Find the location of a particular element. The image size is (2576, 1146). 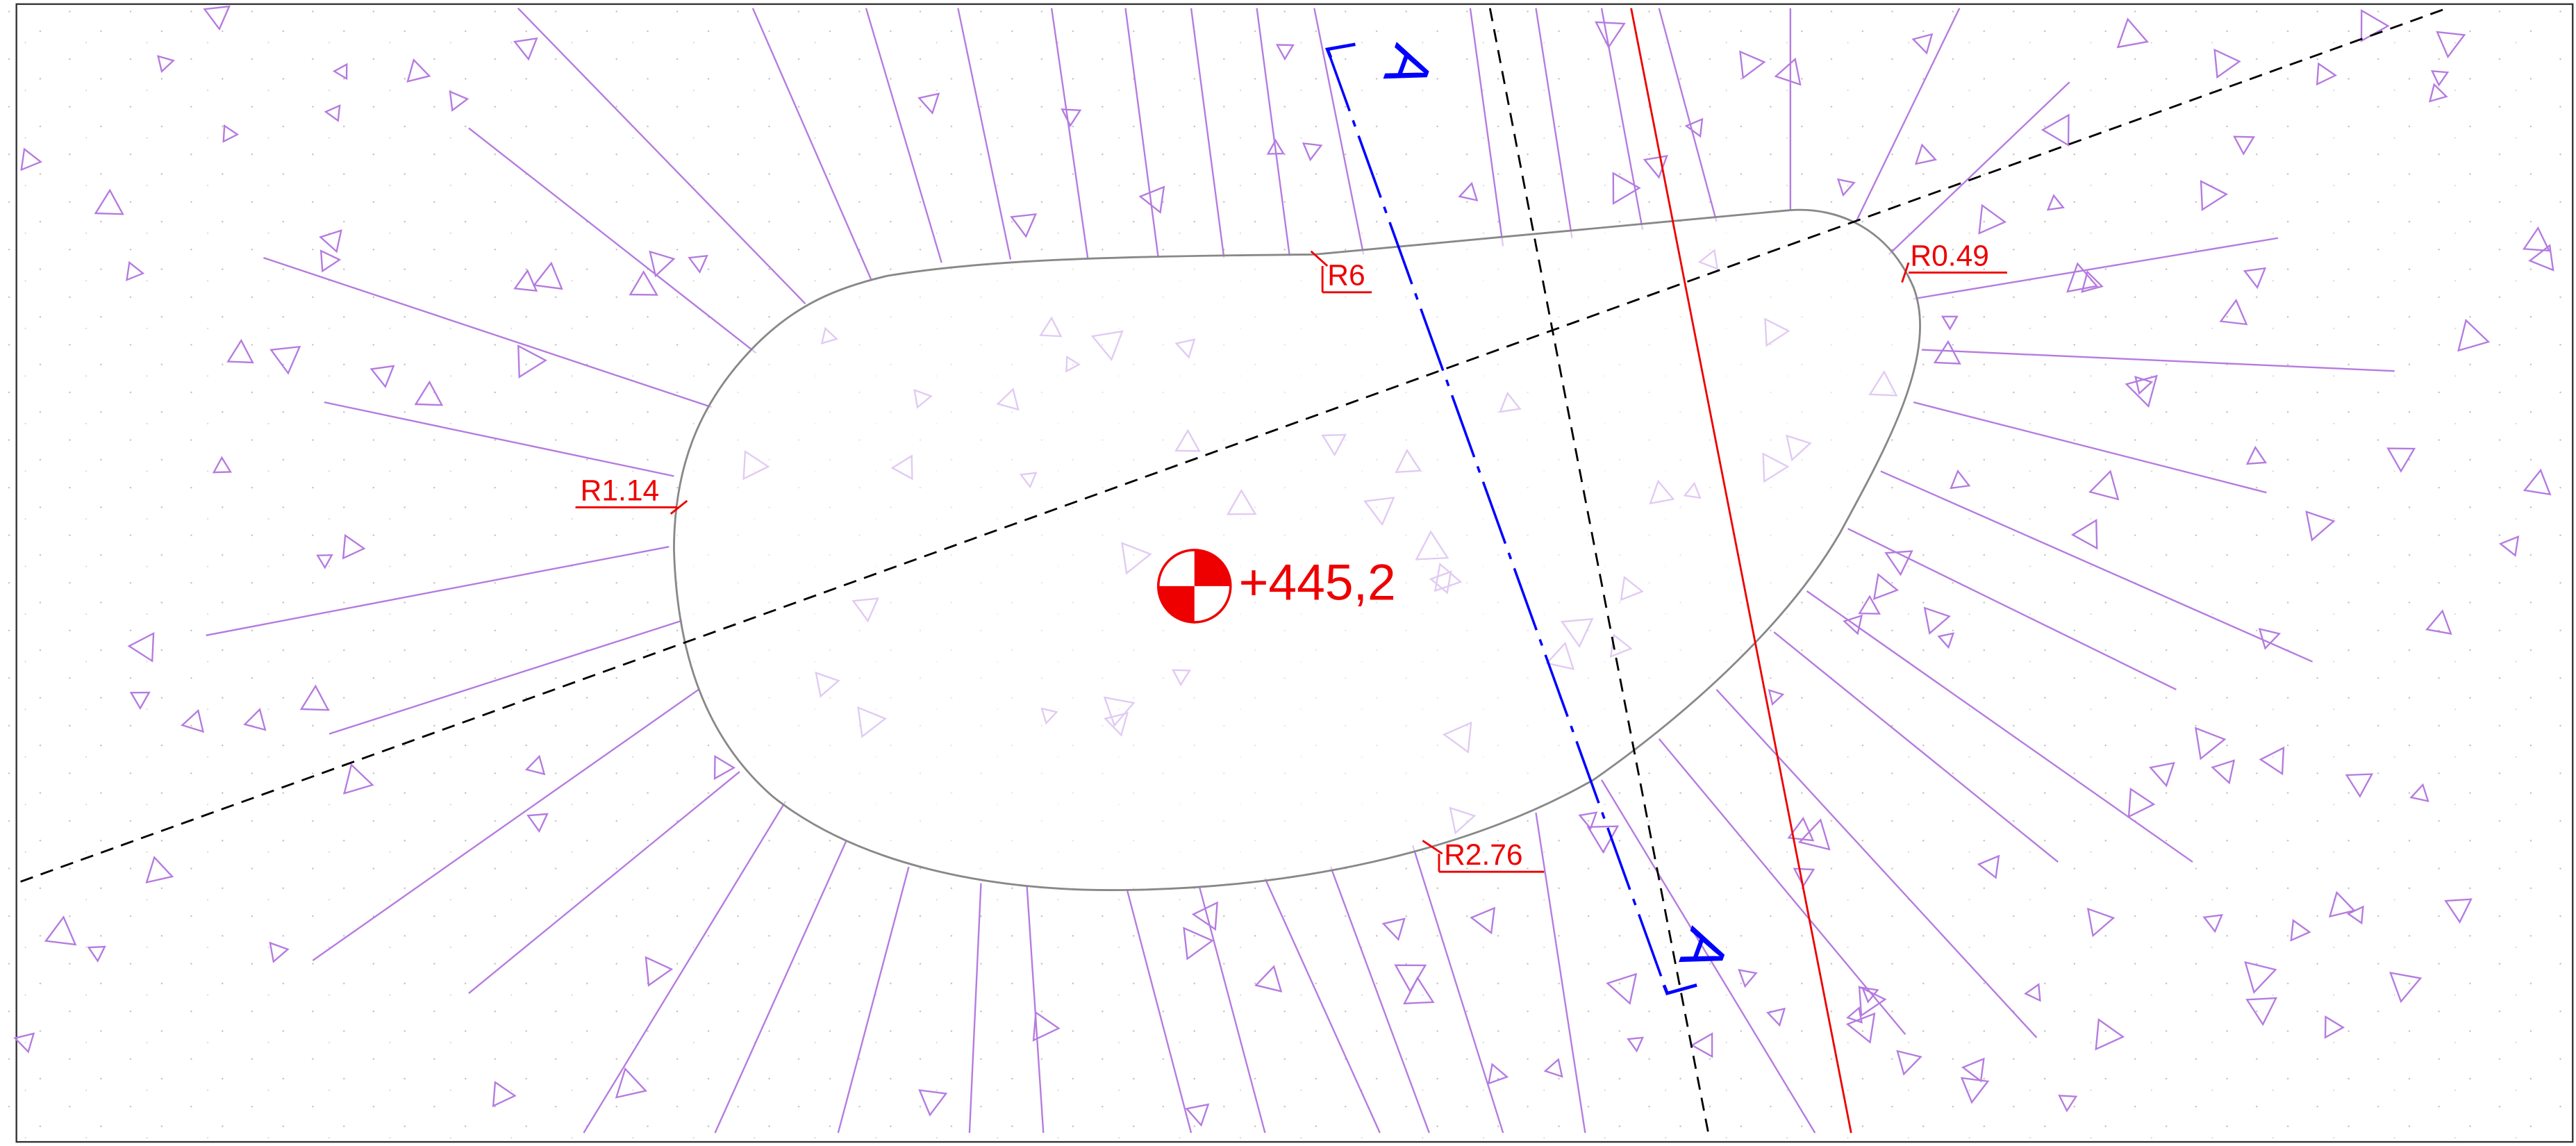

radius-label: R6 is located at coordinates (1346, 275).